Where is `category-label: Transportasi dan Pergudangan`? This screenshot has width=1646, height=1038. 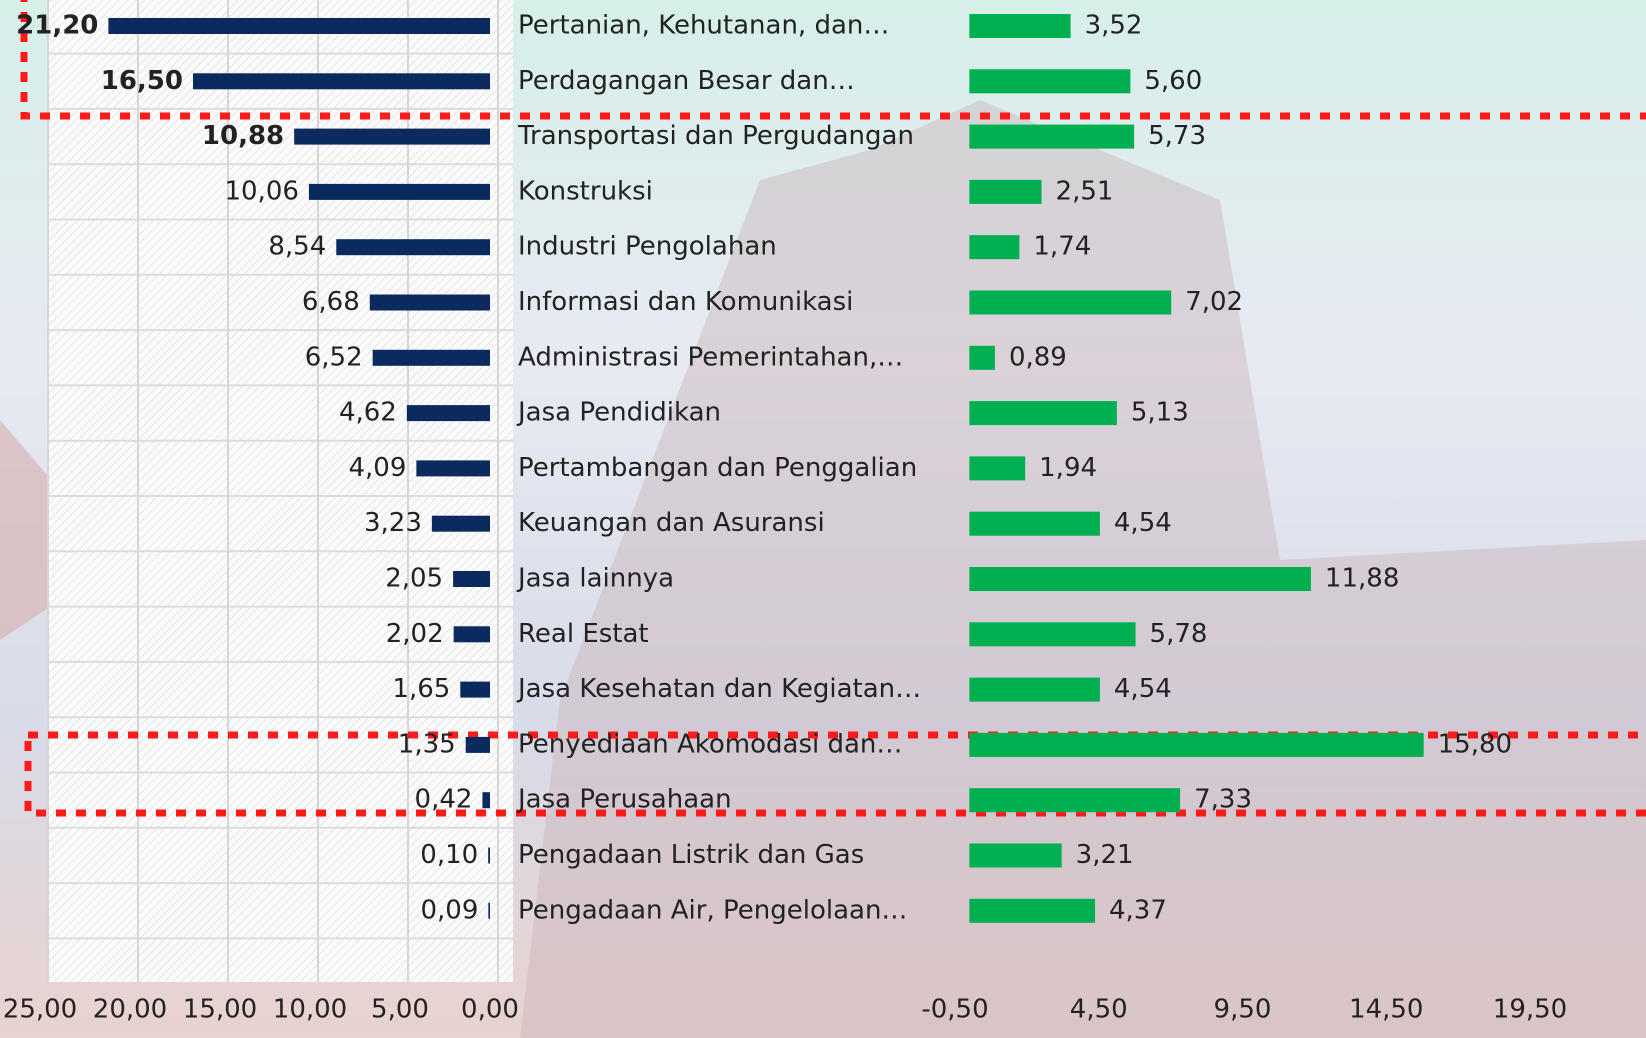 category-label: Transportasi dan Pergudangan is located at coordinates (715, 136).